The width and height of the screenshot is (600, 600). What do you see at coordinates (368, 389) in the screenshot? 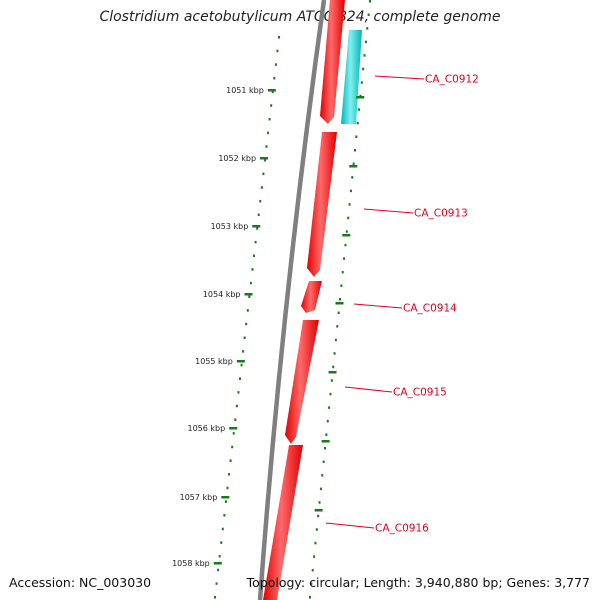
I see `gene-leader-line-CA_C0915` at bounding box center [368, 389].